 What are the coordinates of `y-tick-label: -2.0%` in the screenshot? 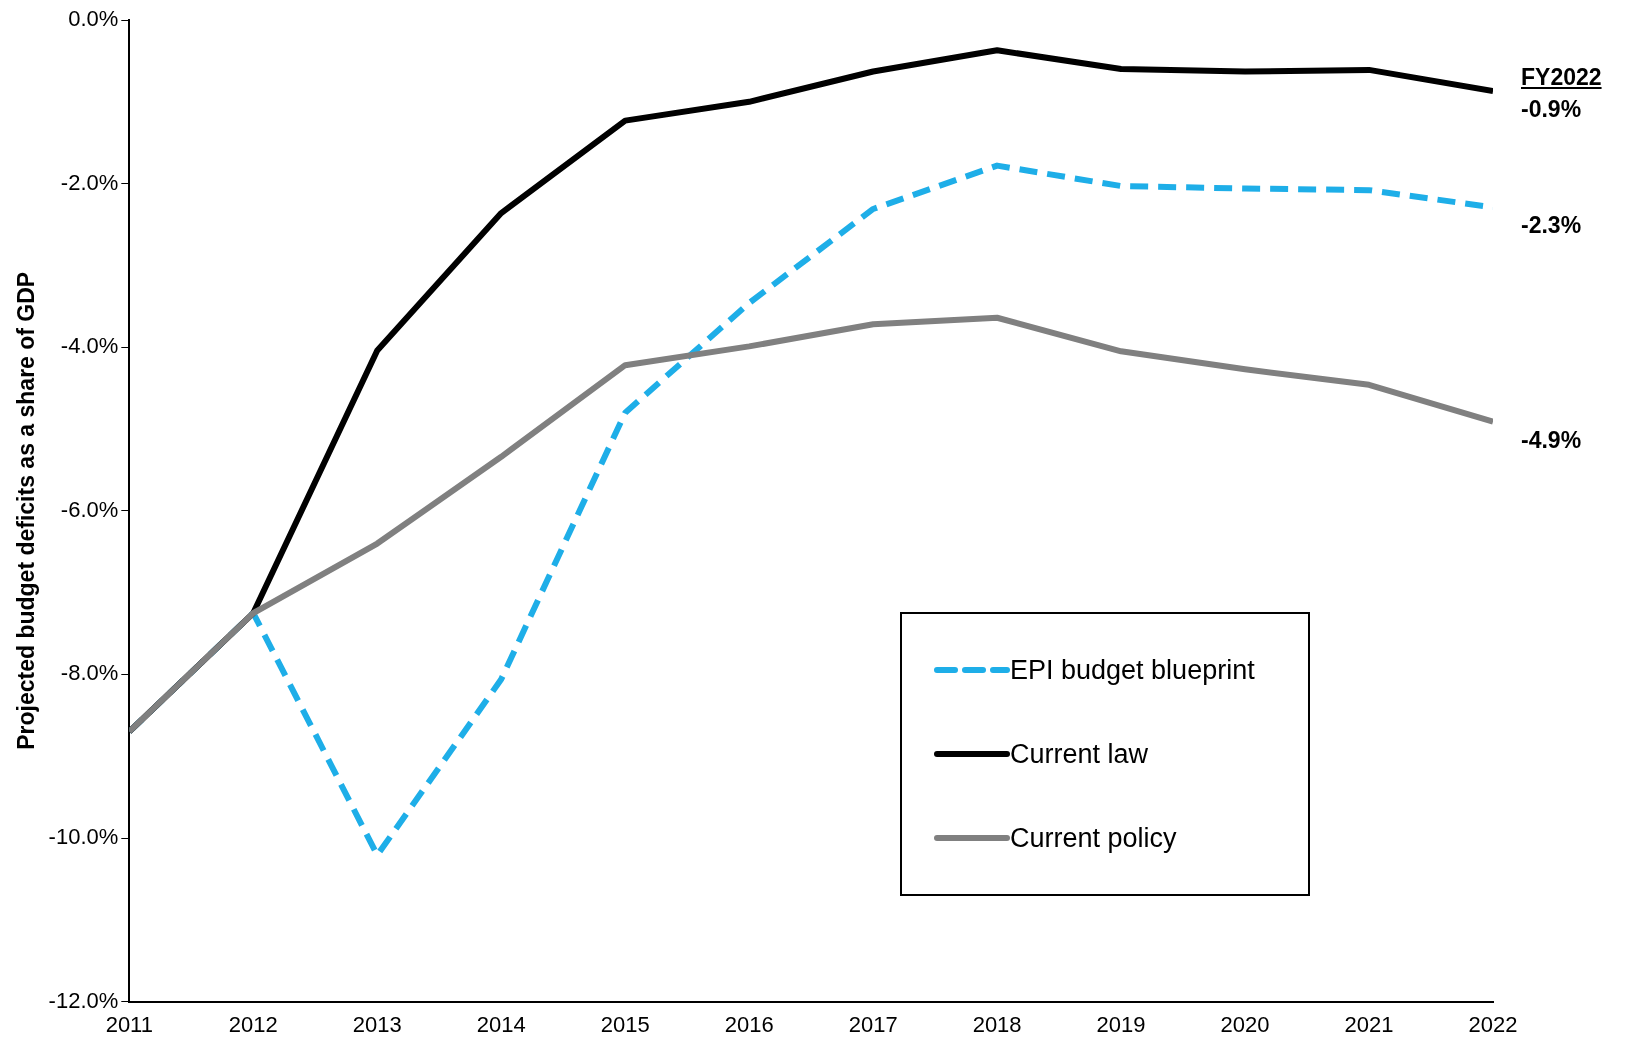 It's located at (89, 182).